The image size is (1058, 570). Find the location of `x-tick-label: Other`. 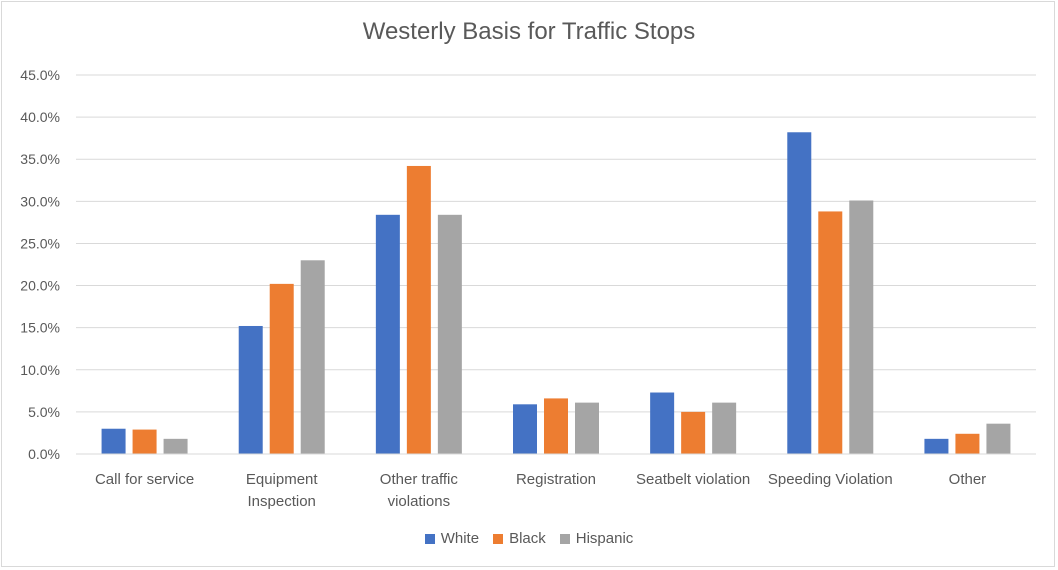

x-tick-label: Other is located at coordinates (968, 479).